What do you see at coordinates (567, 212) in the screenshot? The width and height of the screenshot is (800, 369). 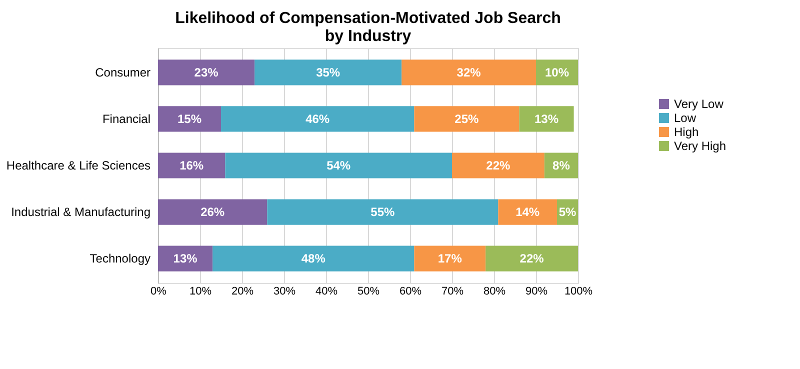 I see `data-label: 5%` at bounding box center [567, 212].